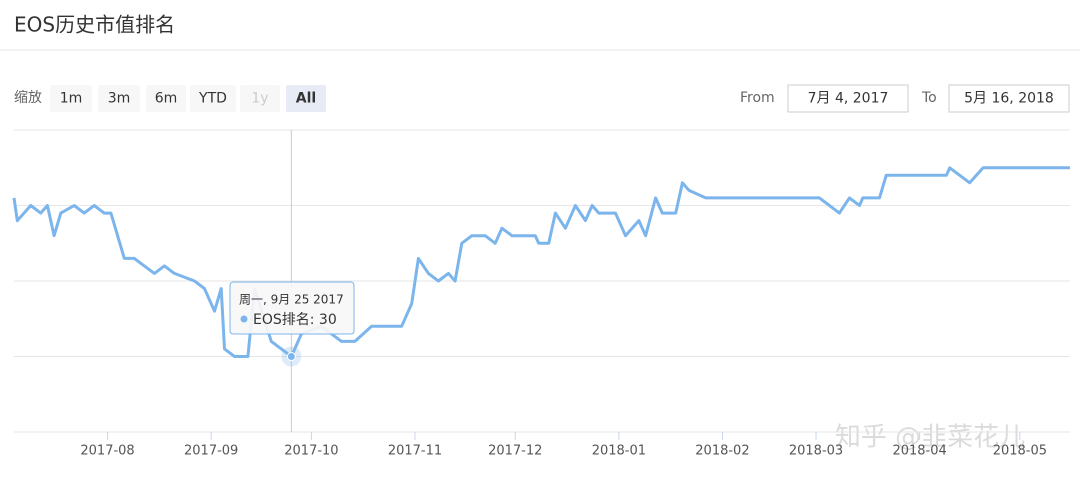 The height and width of the screenshot is (485, 1080). What do you see at coordinates (94, 25) in the screenshot?
I see `chart-title: EOS历史市值排名` at bounding box center [94, 25].